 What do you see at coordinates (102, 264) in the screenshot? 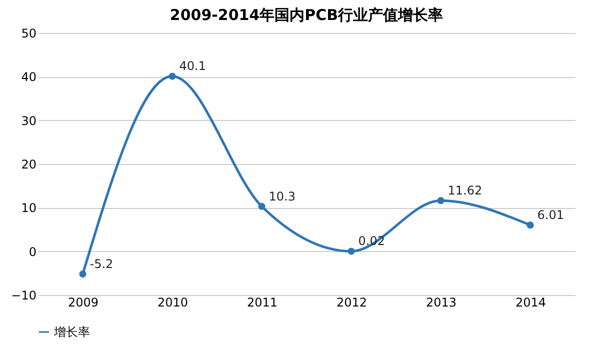
I see `data-label: -5.2` at bounding box center [102, 264].